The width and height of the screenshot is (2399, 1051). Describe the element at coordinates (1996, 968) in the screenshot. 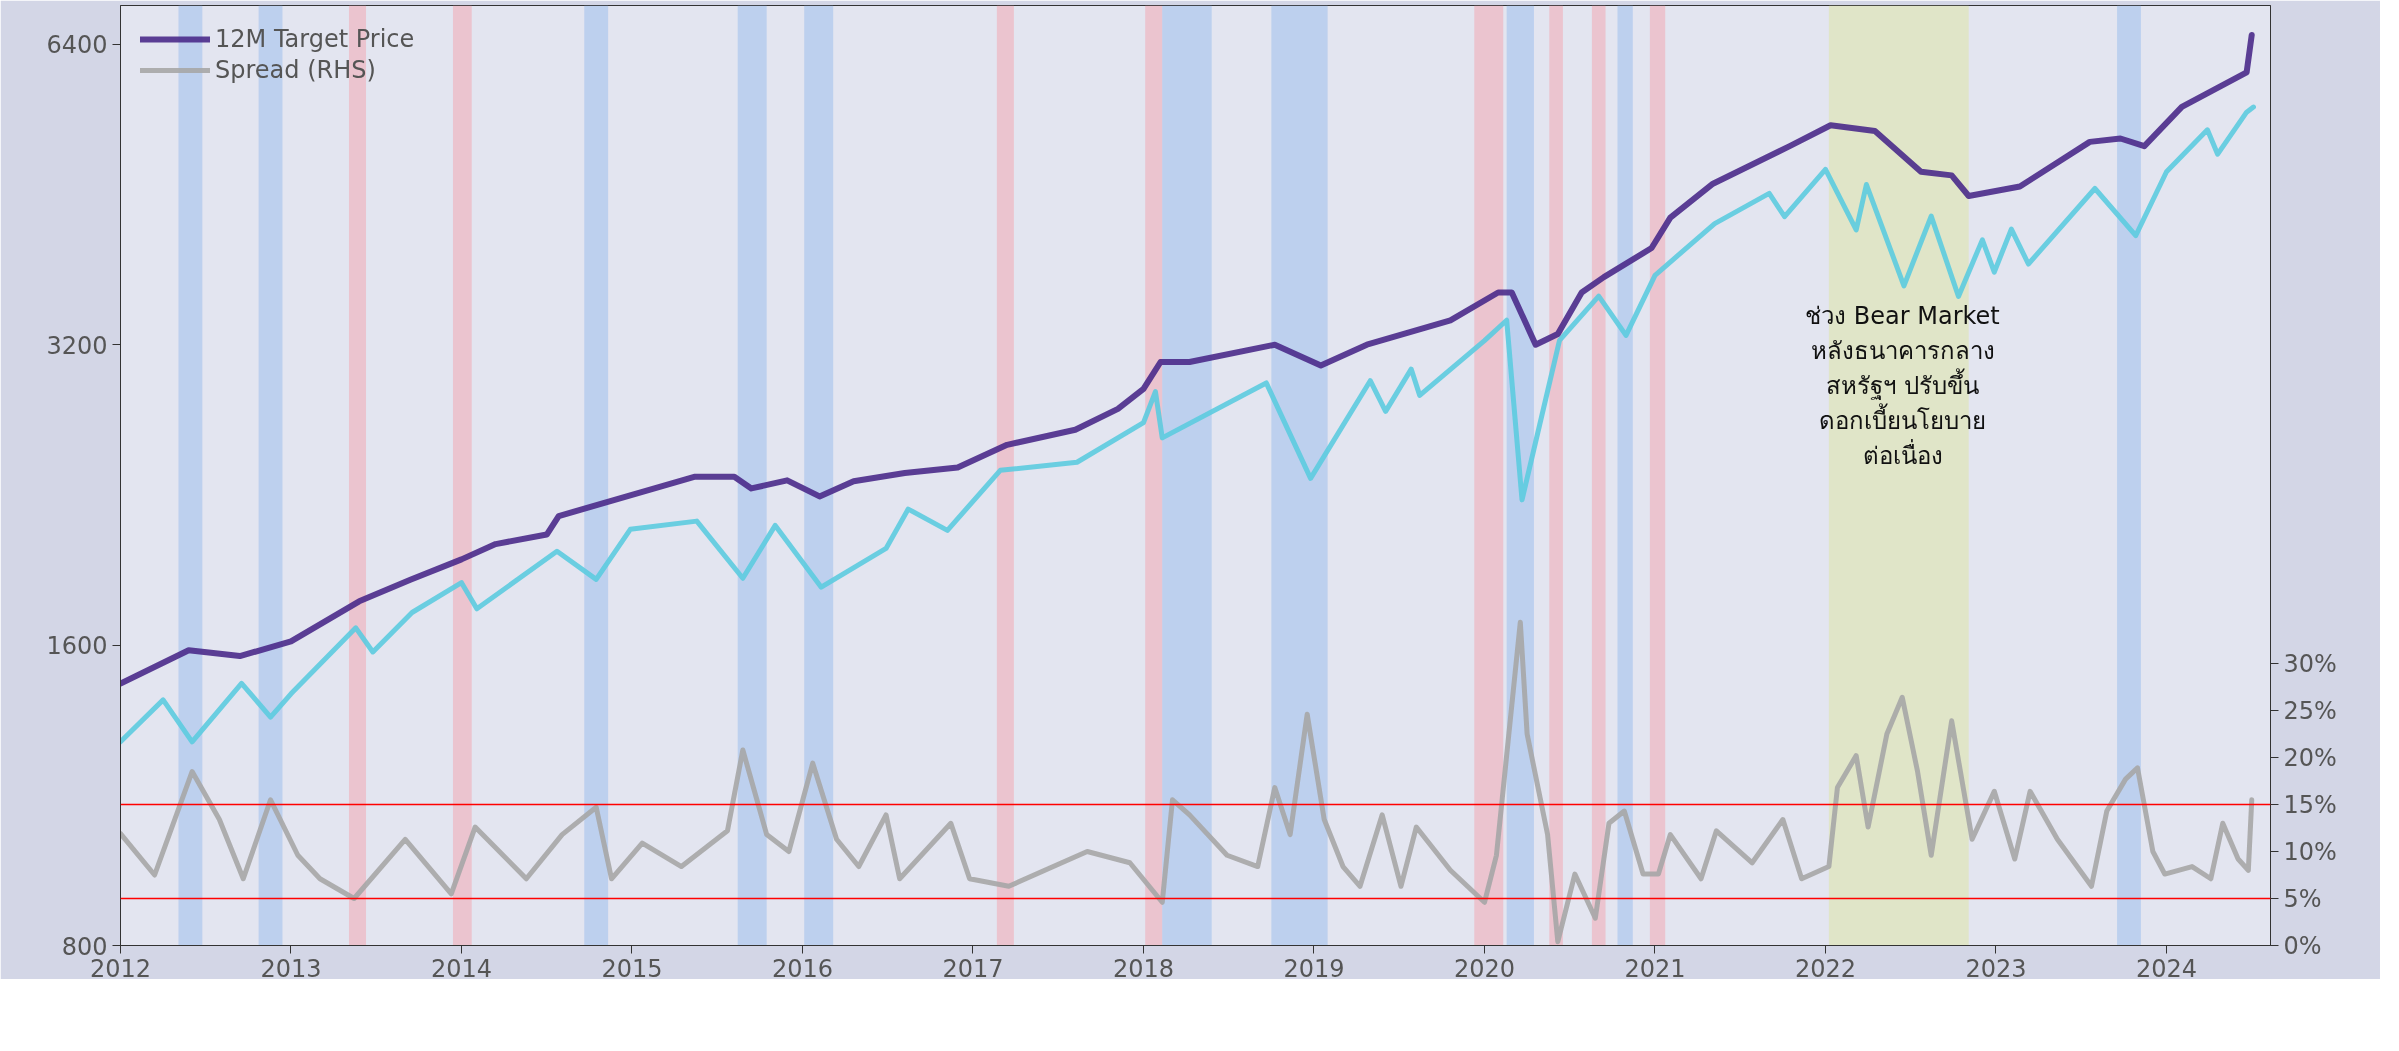

I see `x-tick-label: 2023` at that location.